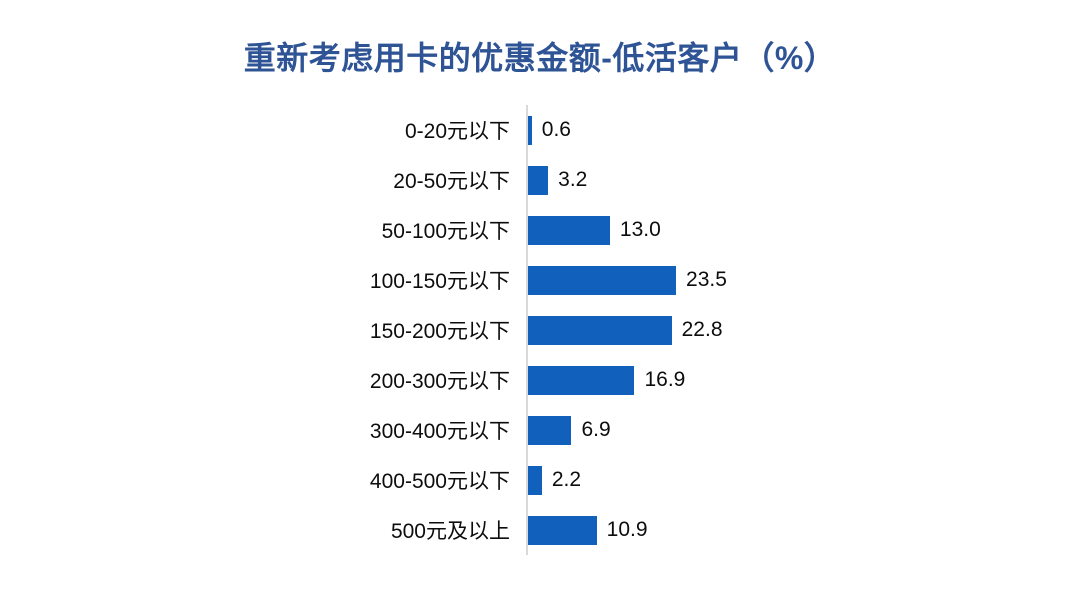 The height and width of the screenshot is (612, 1080). What do you see at coordinates (556, 129) in the screenshot?
I see `value-label: 0.6` at bounding box center [556, 129].